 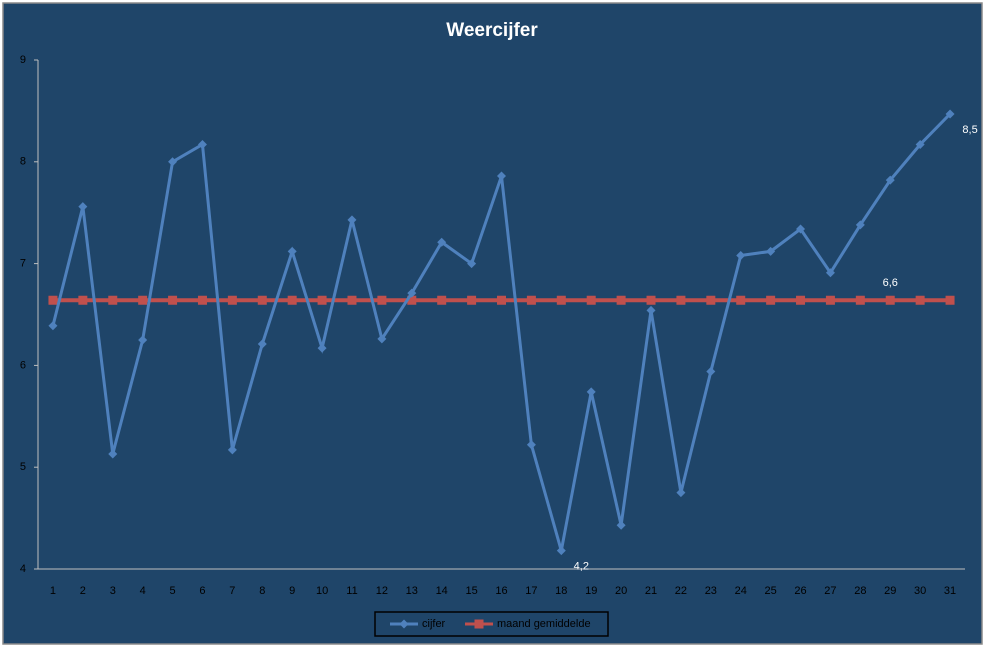 What do you see at coordinates (382, 591) in the screenshot?
I see `x-tick-label: 12` at bounding box center [382, 591].